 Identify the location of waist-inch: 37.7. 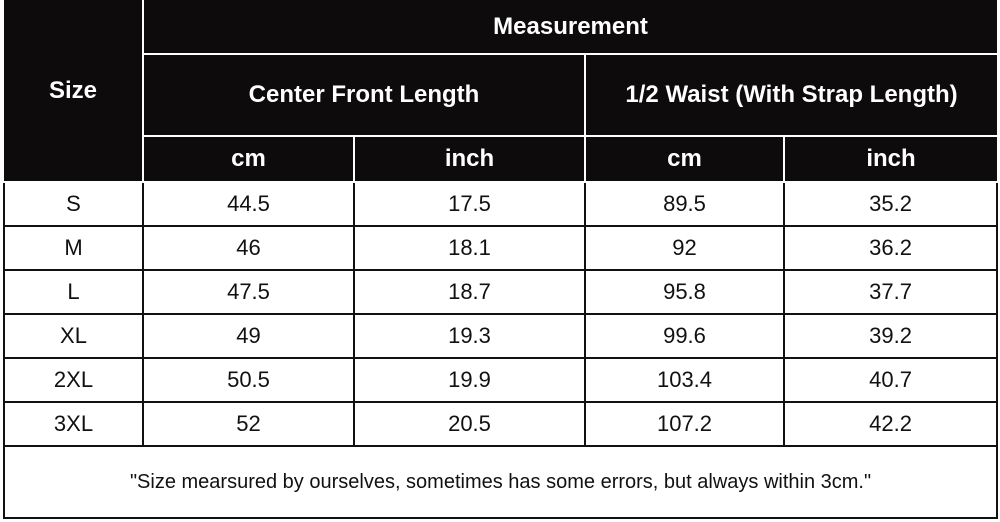
(890, 292).